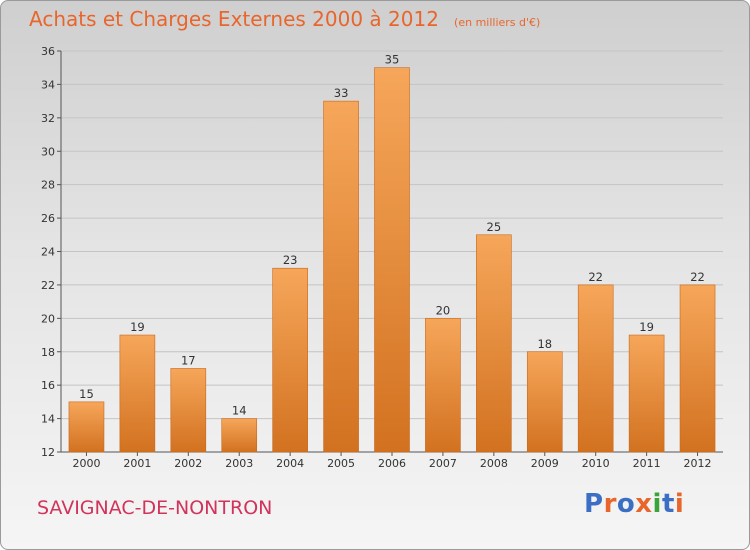 The height and width of the screenshot is (550, 750). What do you see at coordinates (544, 344) in the screenshot?
I see `data-label-2009: 18` at bounding box center [544, 344].